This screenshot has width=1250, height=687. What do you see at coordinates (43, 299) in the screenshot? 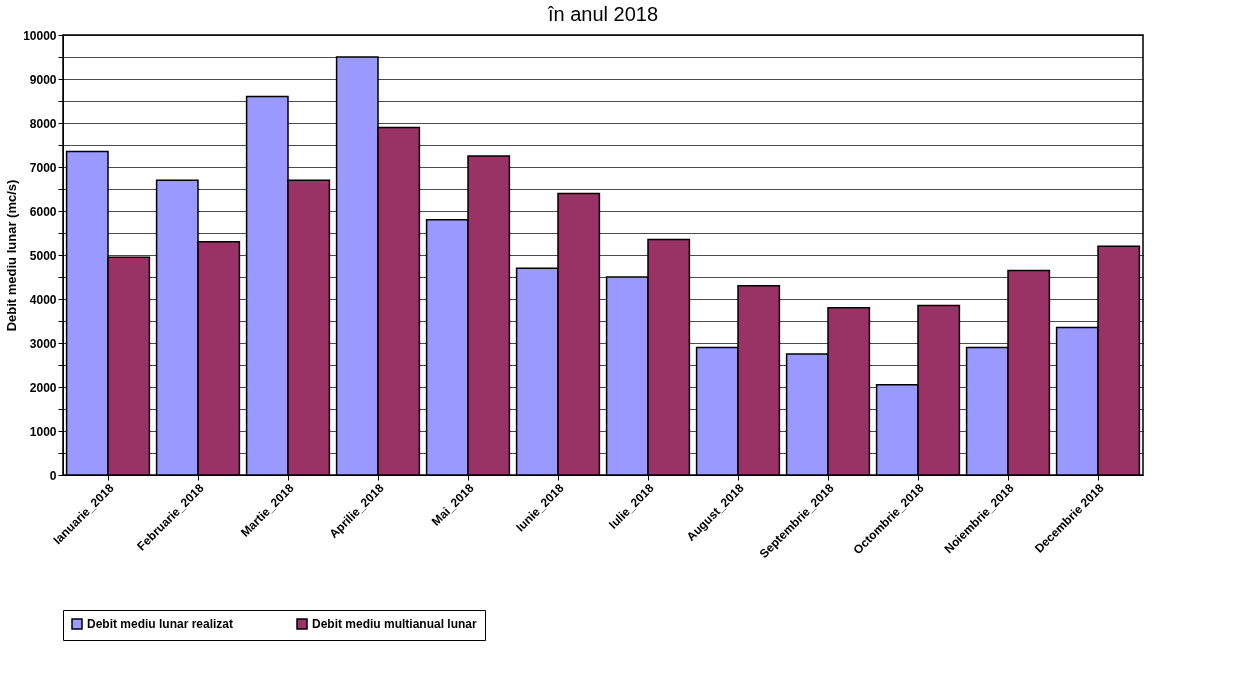
I see `y-tick-label: 4000` at bounding box center [43, 299].